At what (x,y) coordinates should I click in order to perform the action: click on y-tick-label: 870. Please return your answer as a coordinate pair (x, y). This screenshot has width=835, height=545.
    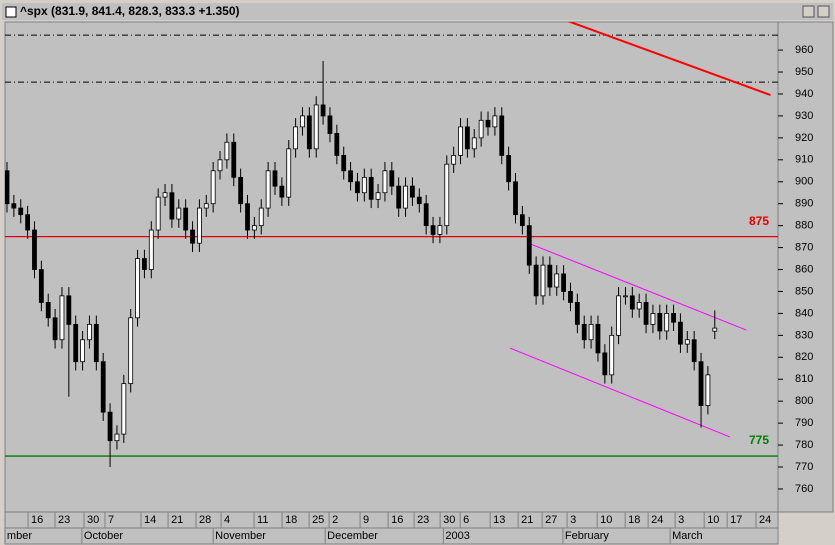
    Looking at the image, I should click on (804, 247).